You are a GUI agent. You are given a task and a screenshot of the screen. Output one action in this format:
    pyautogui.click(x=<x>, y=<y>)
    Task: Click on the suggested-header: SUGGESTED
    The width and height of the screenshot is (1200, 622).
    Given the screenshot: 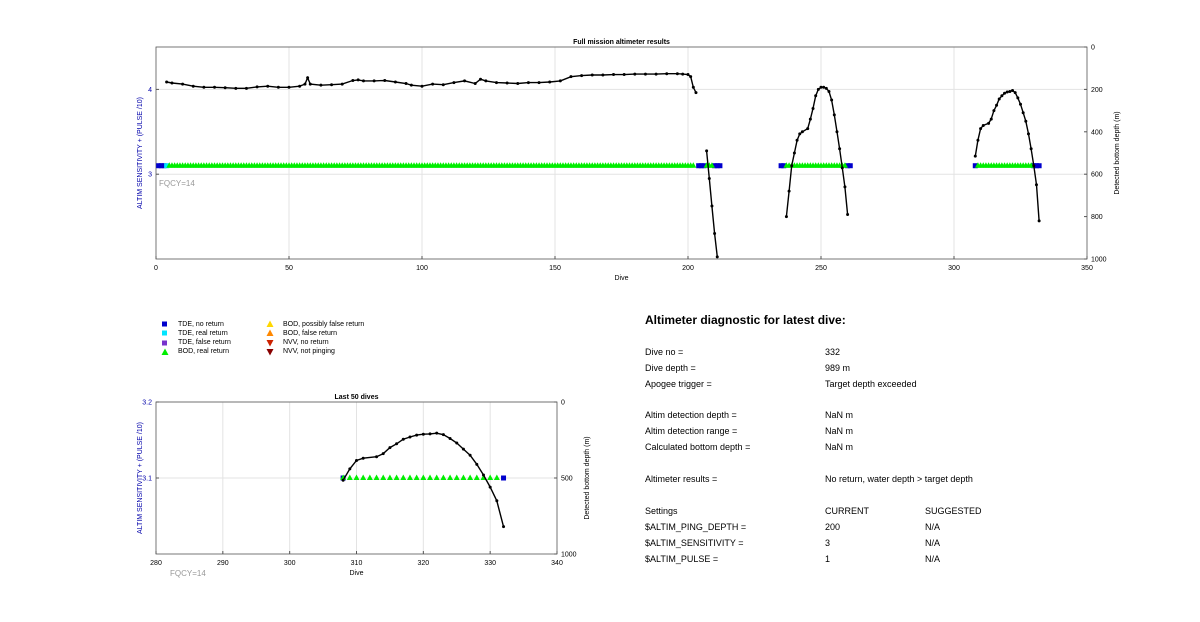 What is the action you would take?
    pyautogui.click(x=953, y=511)
    